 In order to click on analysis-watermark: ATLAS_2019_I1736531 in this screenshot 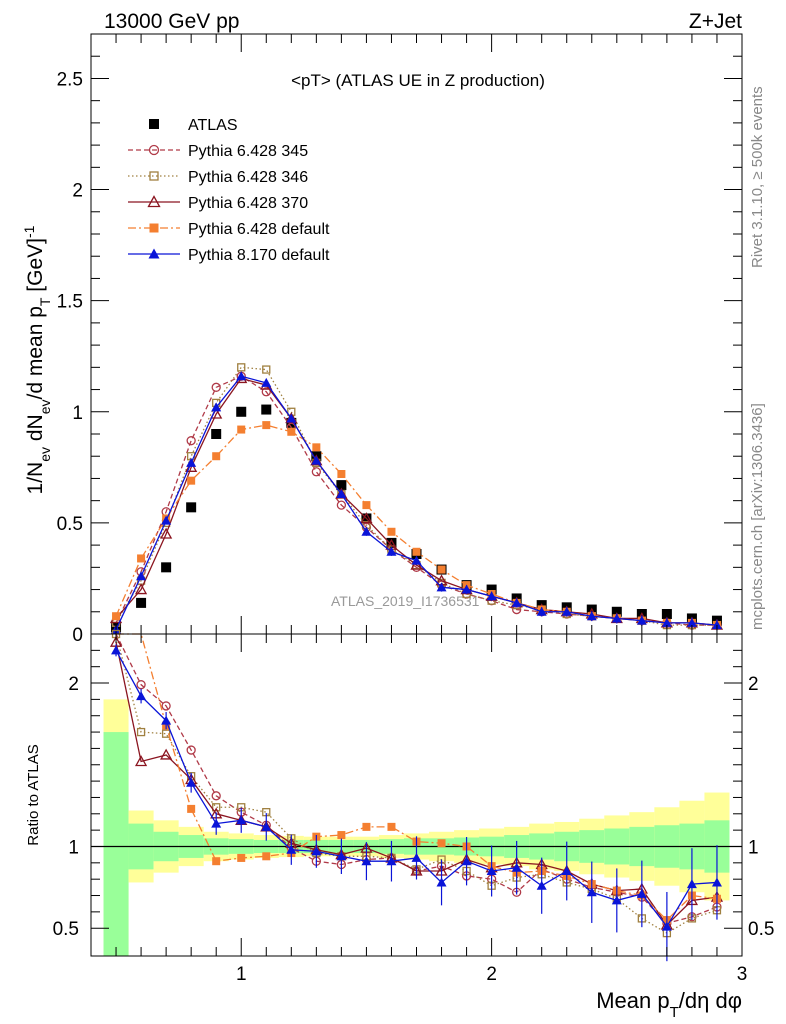, I will do `click(405, 601)`.